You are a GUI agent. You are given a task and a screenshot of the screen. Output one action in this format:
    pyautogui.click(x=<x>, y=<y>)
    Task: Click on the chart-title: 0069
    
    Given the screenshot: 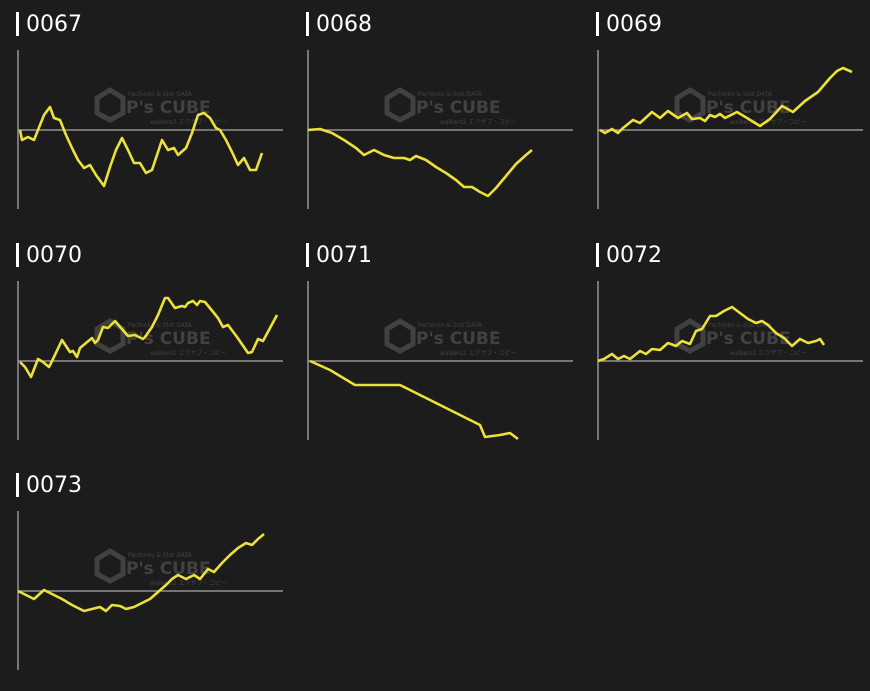 What is the action you would take?
    pyautogui.click(x=629, y=24)
    